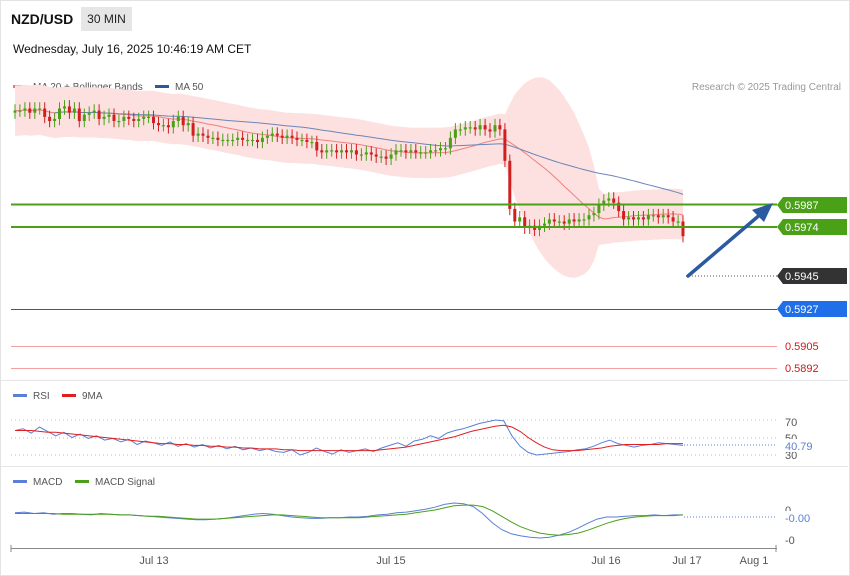 The height and width of the screenshot is (576, 850). I want to click on level-tag-0.5974: 0.5974, so click(812, 227).